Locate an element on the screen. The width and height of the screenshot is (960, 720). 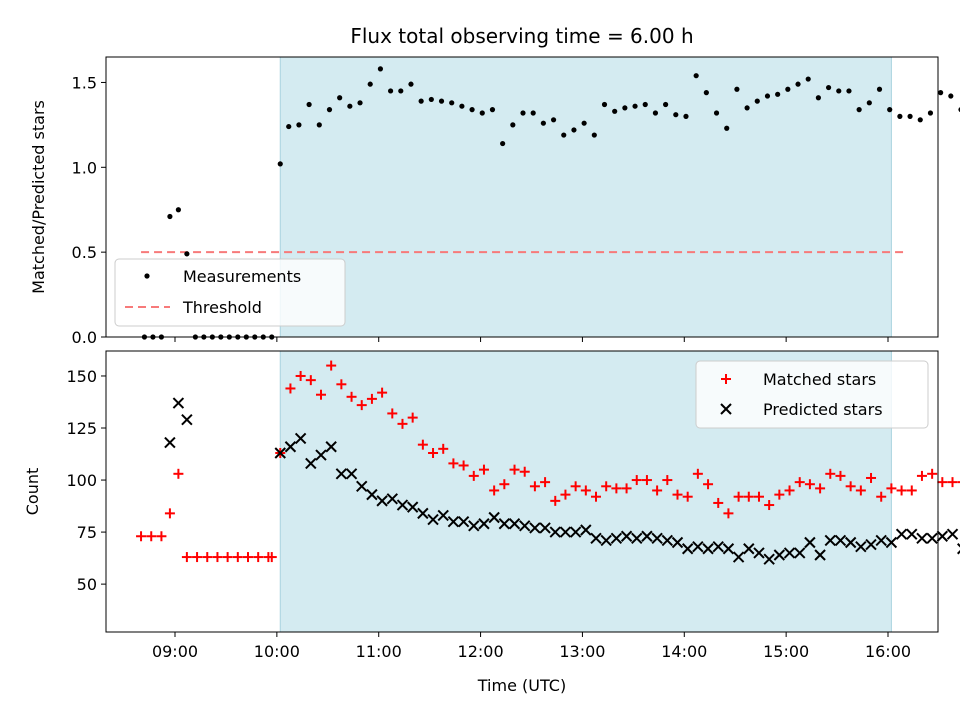
x-axis-label: Time (UTC) is located at coordinates (521, 685).